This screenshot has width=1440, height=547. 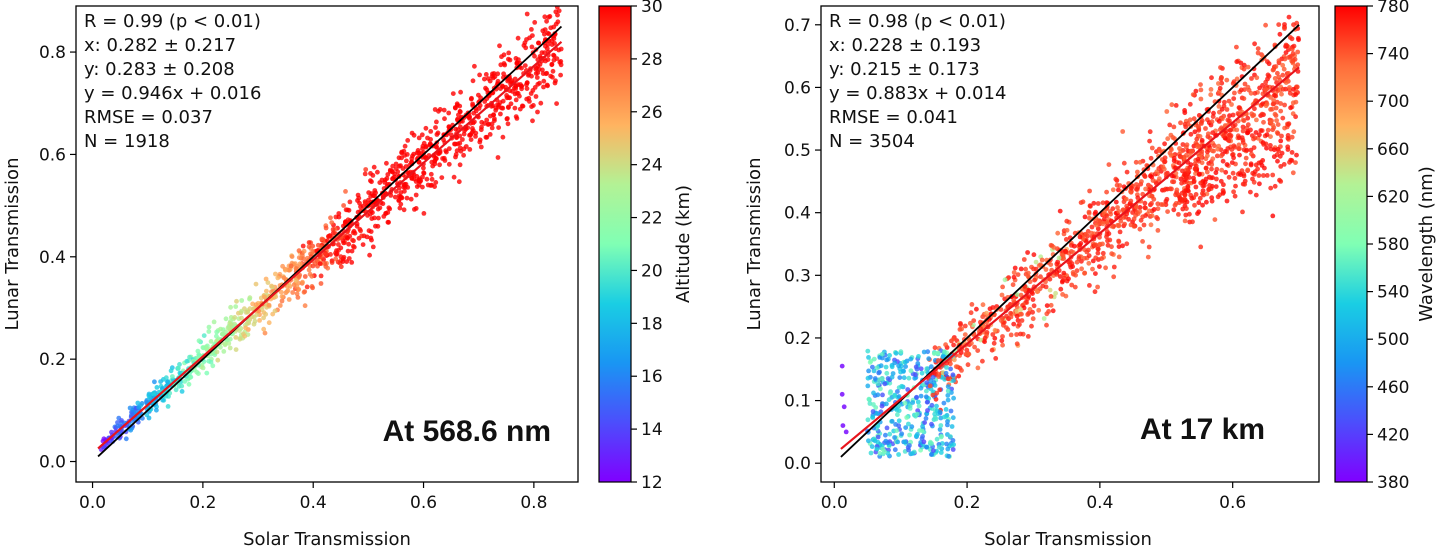 I want to click on colorbar-tick-label: 740, so click(x=1393, y=55).